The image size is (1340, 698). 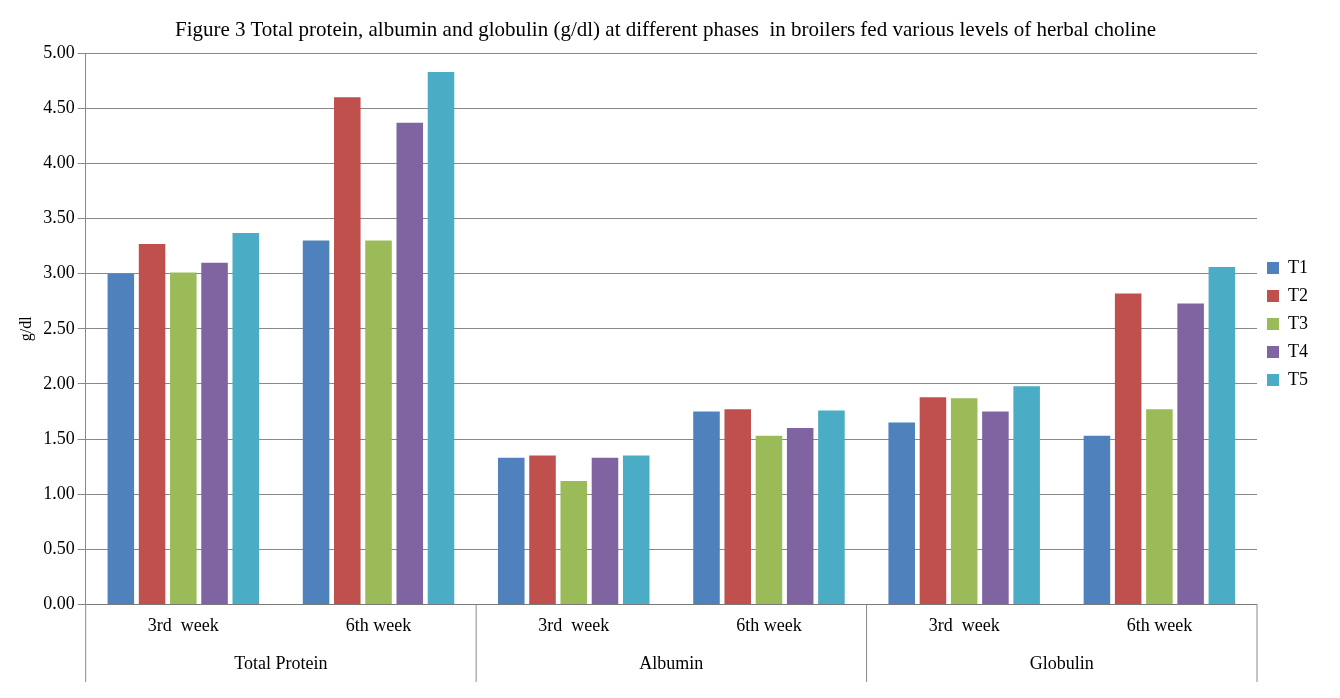 I want to click on legend-label: T2, so click(x=1298, y=294).